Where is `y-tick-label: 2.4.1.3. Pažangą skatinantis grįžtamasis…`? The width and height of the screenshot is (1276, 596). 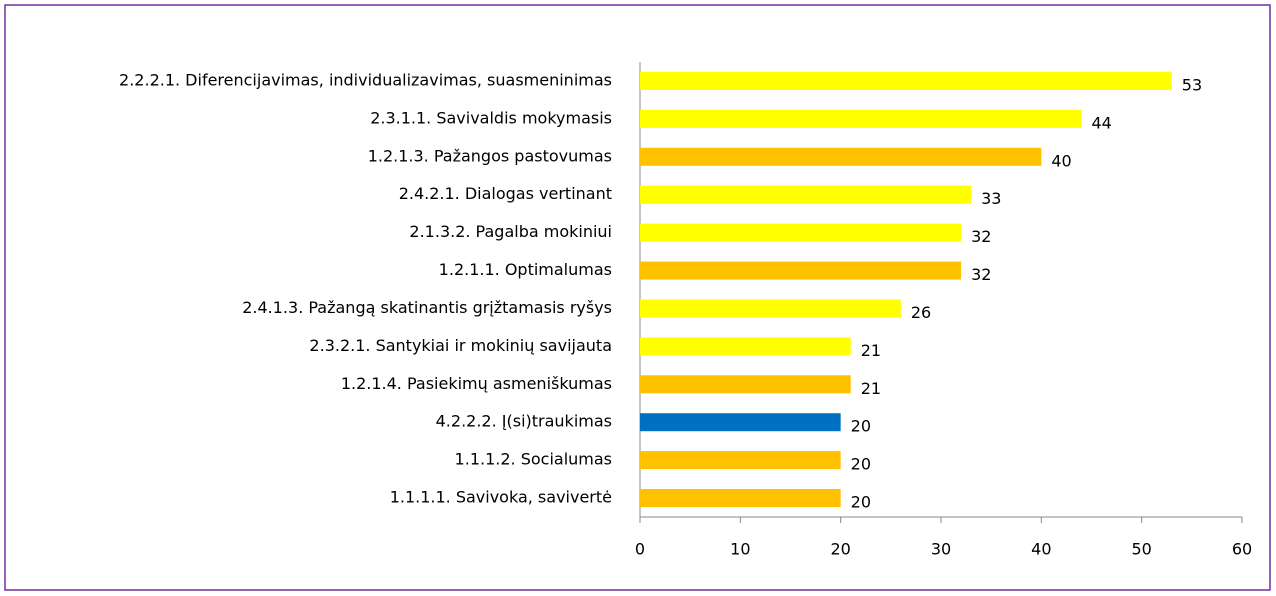
y-tick-label: 2.4.1.3. Pažangą skatinantis grįžtamasis… is located at coordinates (427, 307).